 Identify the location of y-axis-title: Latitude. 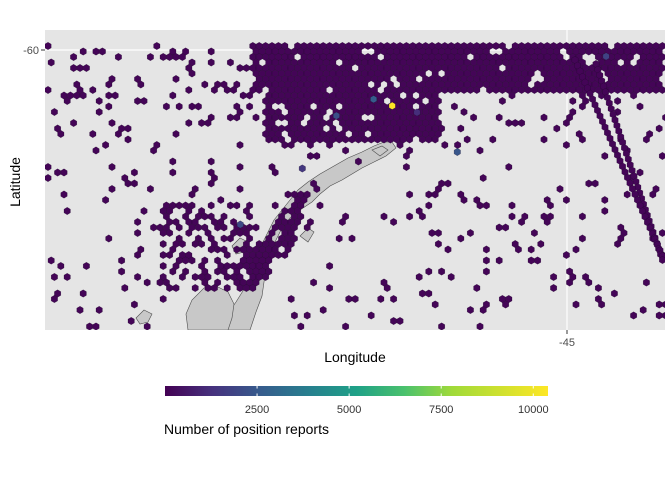
(15, 182).